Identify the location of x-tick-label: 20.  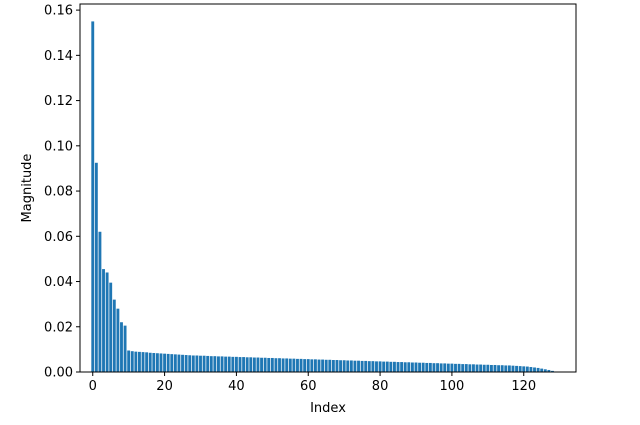
(164, 386).